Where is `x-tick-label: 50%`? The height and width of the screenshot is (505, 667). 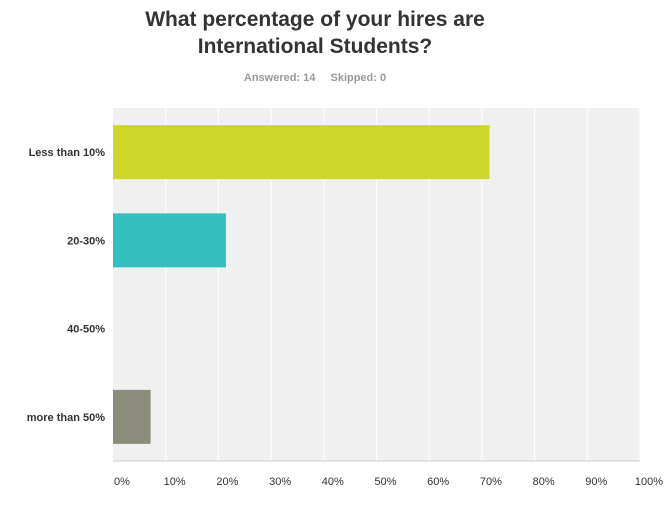 x-tick-label: 50% is located at coordinates (385, 482).